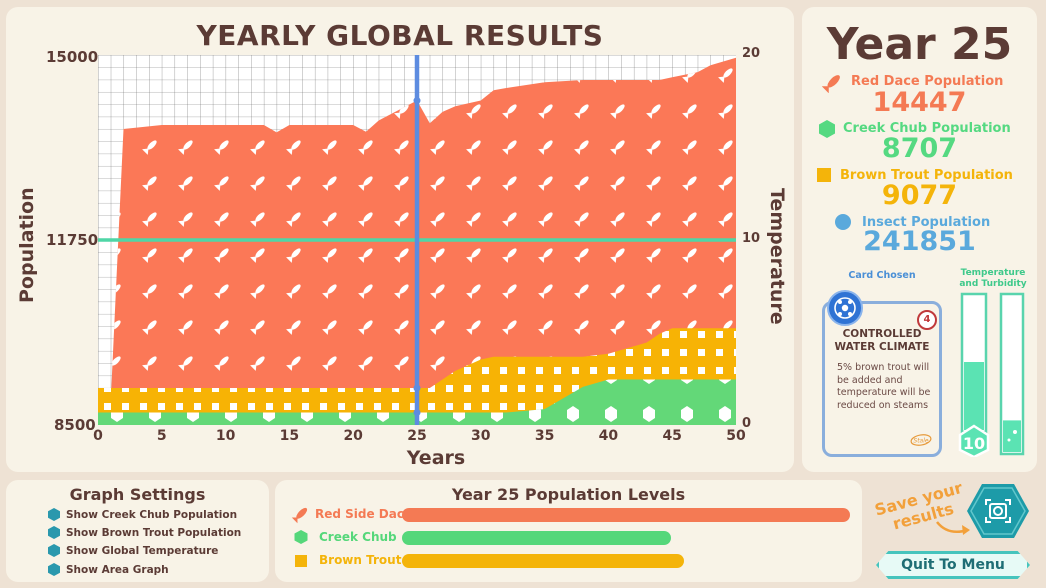 The image size is (1046, 588). I want to click on toggle-creek-chub: Show Creek Chub Population, so click(142, 514).